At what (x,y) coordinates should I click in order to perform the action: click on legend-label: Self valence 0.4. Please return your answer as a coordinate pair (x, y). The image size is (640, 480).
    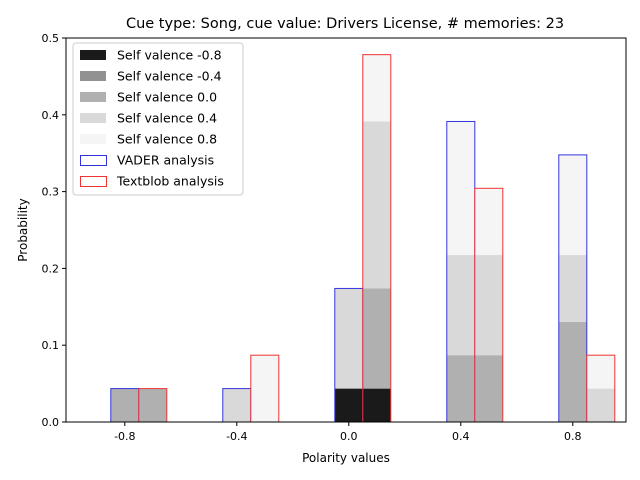
    Looking at the image, I should click on (167, 118).